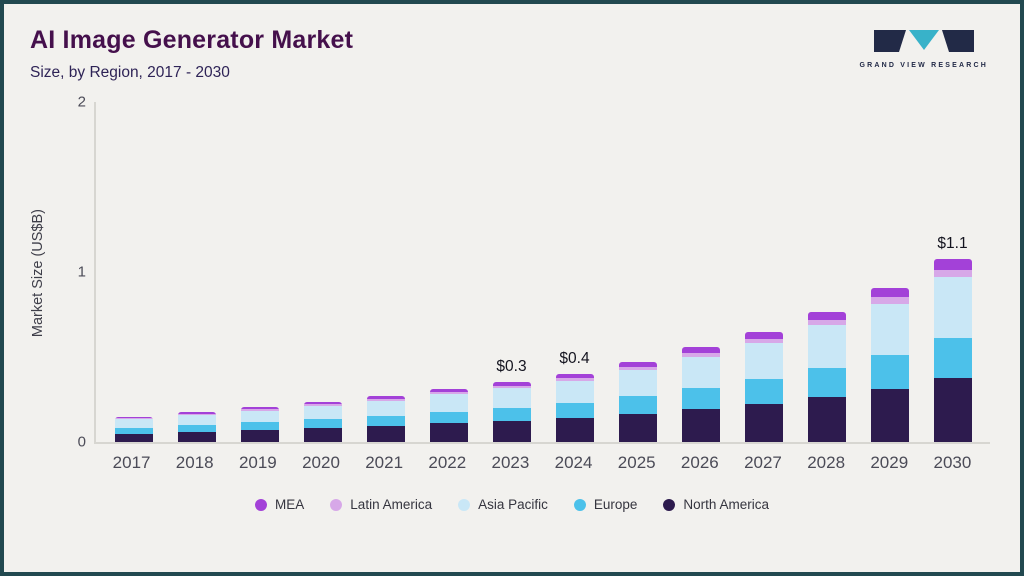  What do you see at coordinates (81, 102) in the screenshot?
I see `y-tick-label: 2` at bounding box center [81, 102].